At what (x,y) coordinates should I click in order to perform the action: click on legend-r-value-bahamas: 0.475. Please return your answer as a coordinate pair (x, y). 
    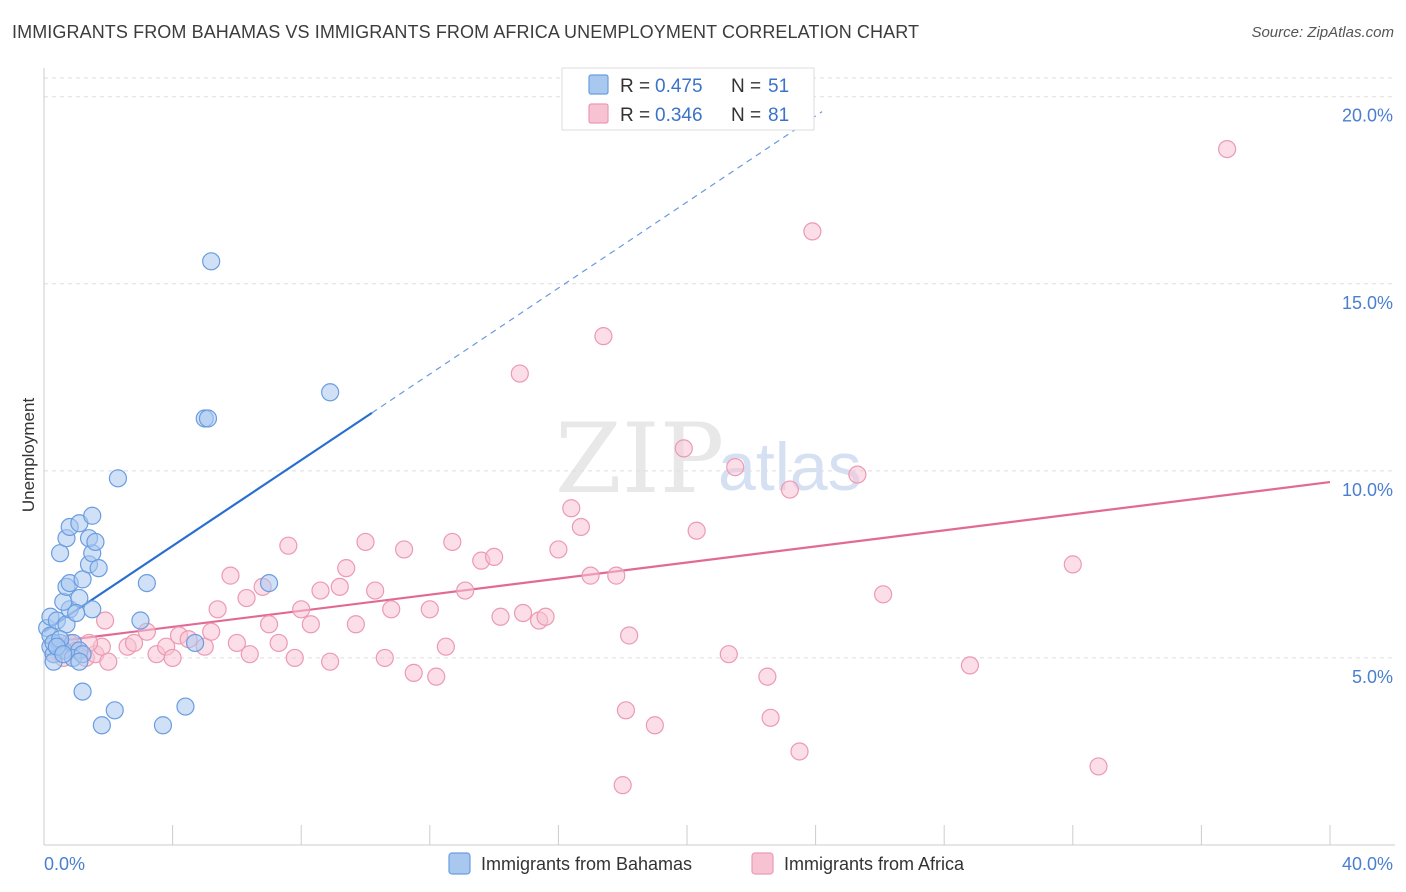
    Looking at the image, I should click on (679, 86).